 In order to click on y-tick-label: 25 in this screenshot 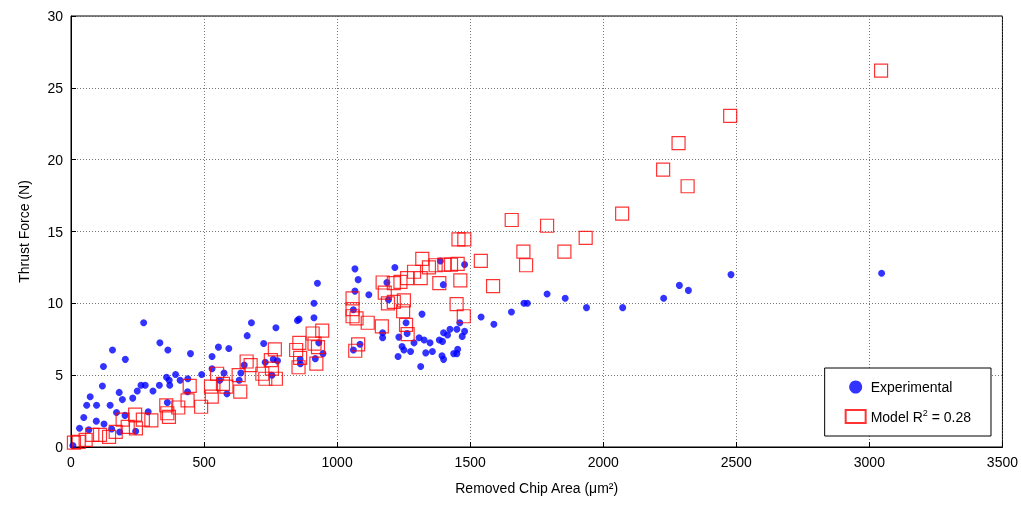, I will do `click(55, 87)`.